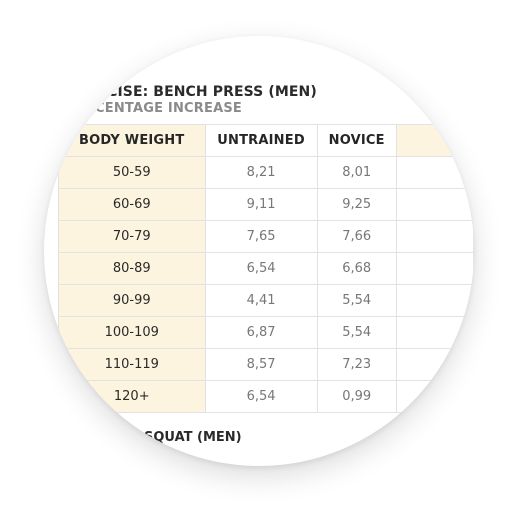  I want to click on table-header-row: BODY WEIGHT UNTRAINED NOVICE, so click(266, 140).